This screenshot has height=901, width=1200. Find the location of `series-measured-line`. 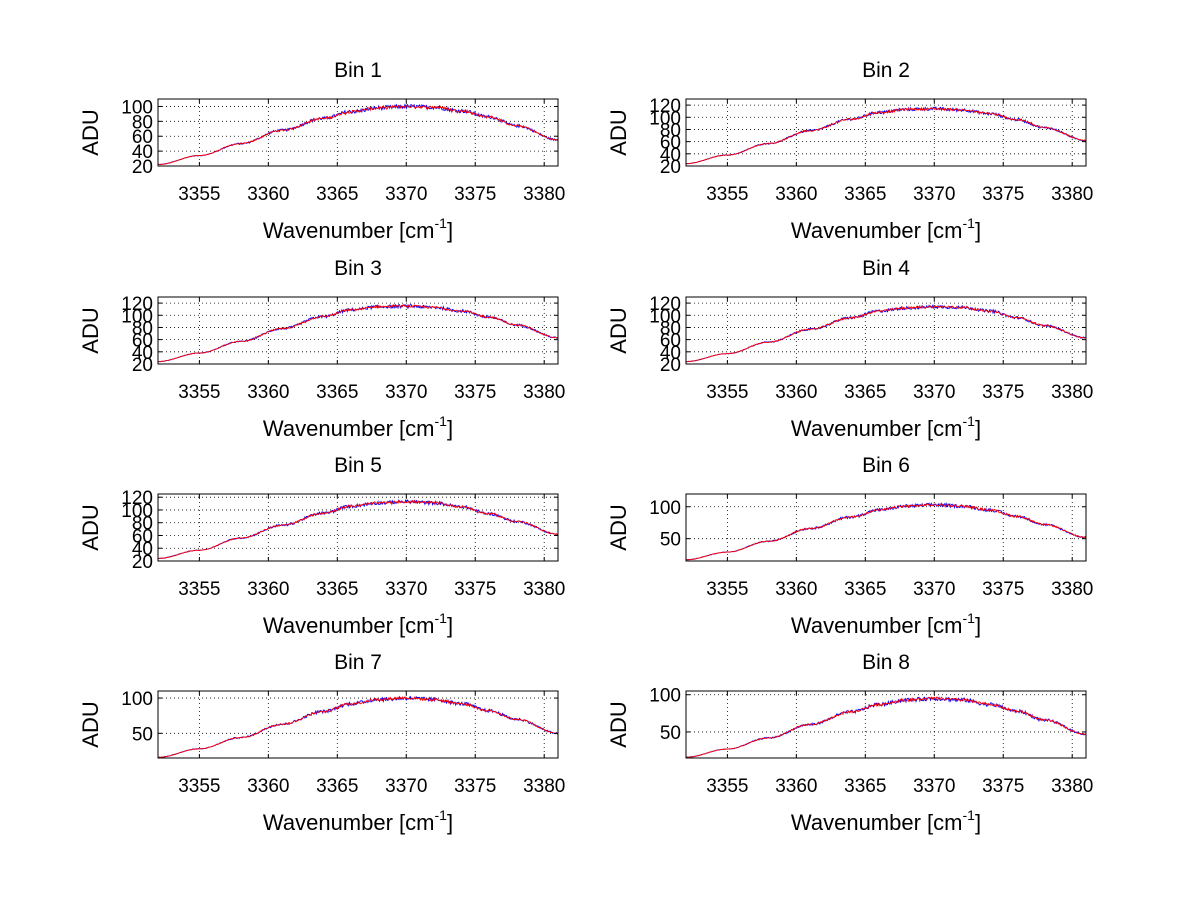

series-measured-line is located at coordinates (358, 134).